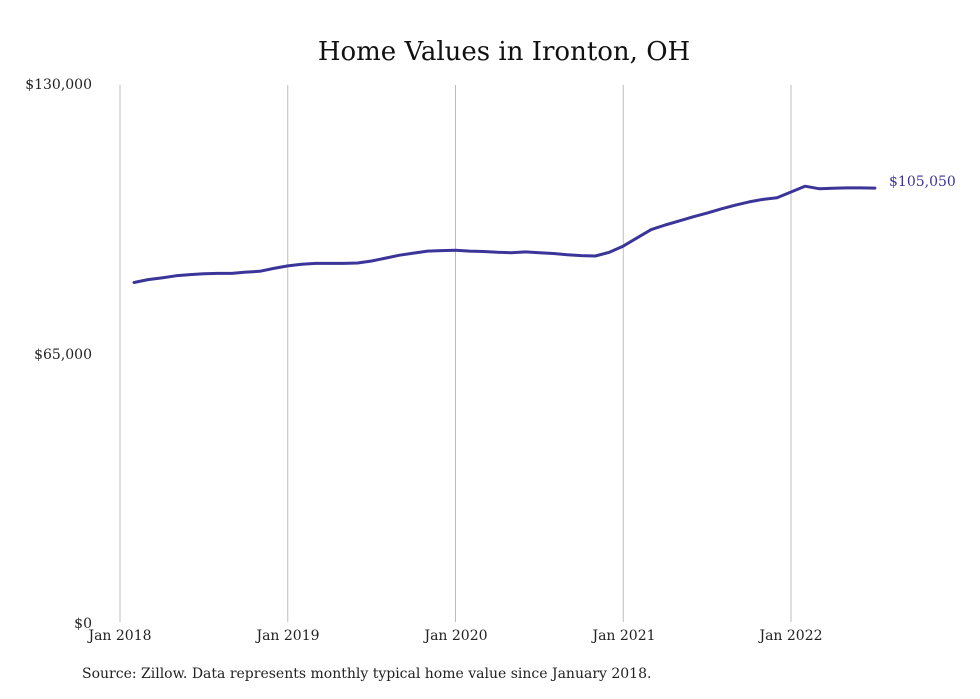 The image size is (980, 699). I want to click on series-line, so click(504, 234).